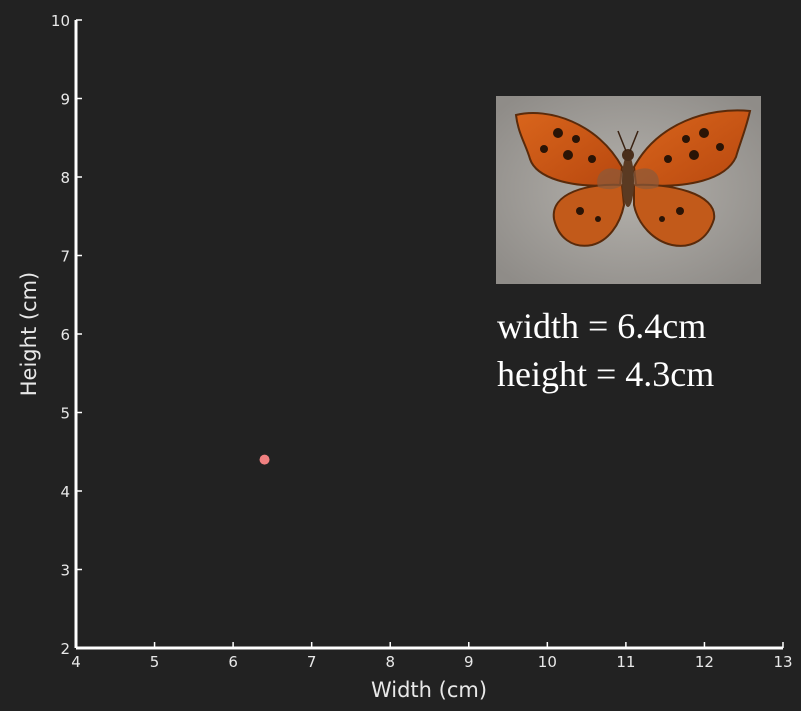 This screenshot has width=801, height=711. What do you see at coordinates (65, 178) in the screenshot?
I see `y-tick-label: 8` at bounding box center [65, 178].